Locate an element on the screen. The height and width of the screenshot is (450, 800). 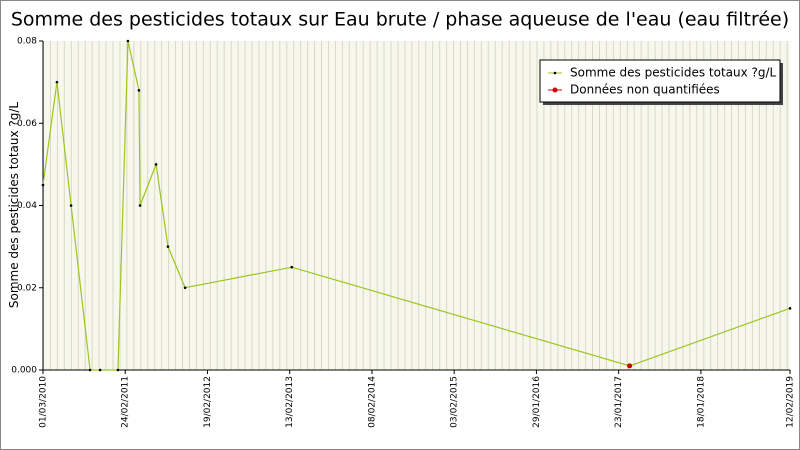
y-tick-label: 0.02 is located at coordinates (27, 288).